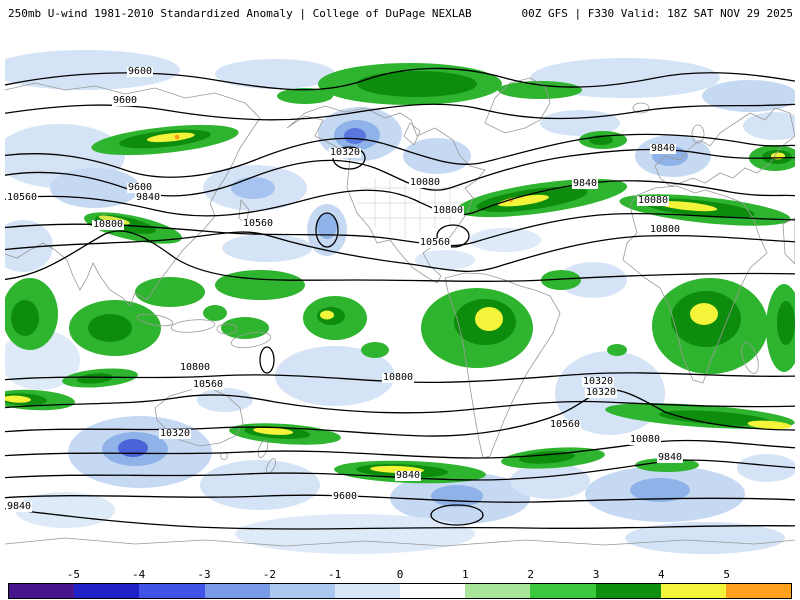 This screenshot has height=600, width=800. What do you see at coordinates (155, 320) in the screenshot?
I see `coastline-sumatra` at bounding box center [155, 320].